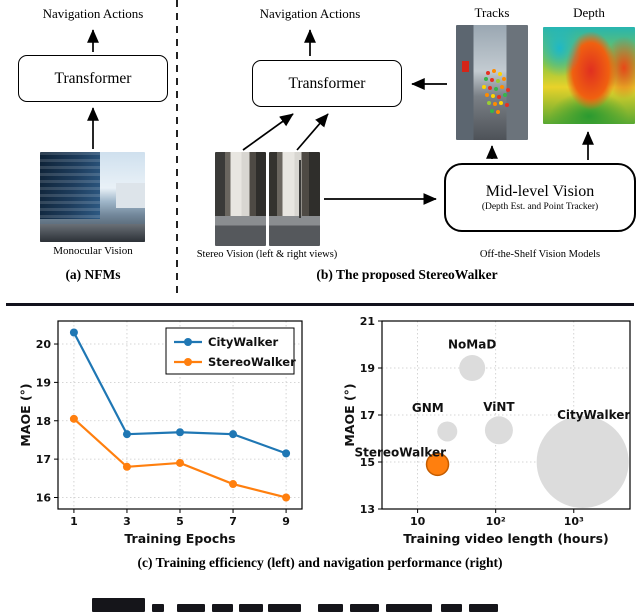  I want to click on svg-text: 3, so click(127, 521).